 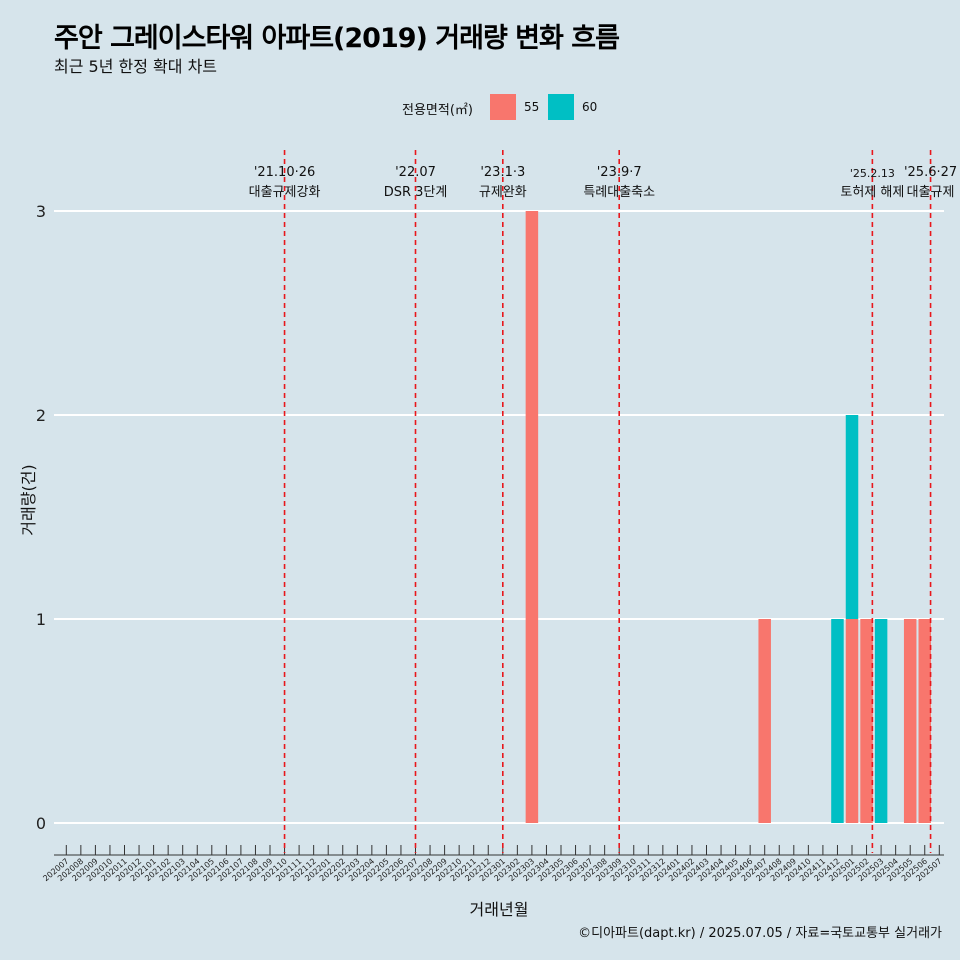 What do you see at coordinates (930, 172) in the screenshot?
I see `event-date-5: '25.6·27` at bounding box center [930, 172].